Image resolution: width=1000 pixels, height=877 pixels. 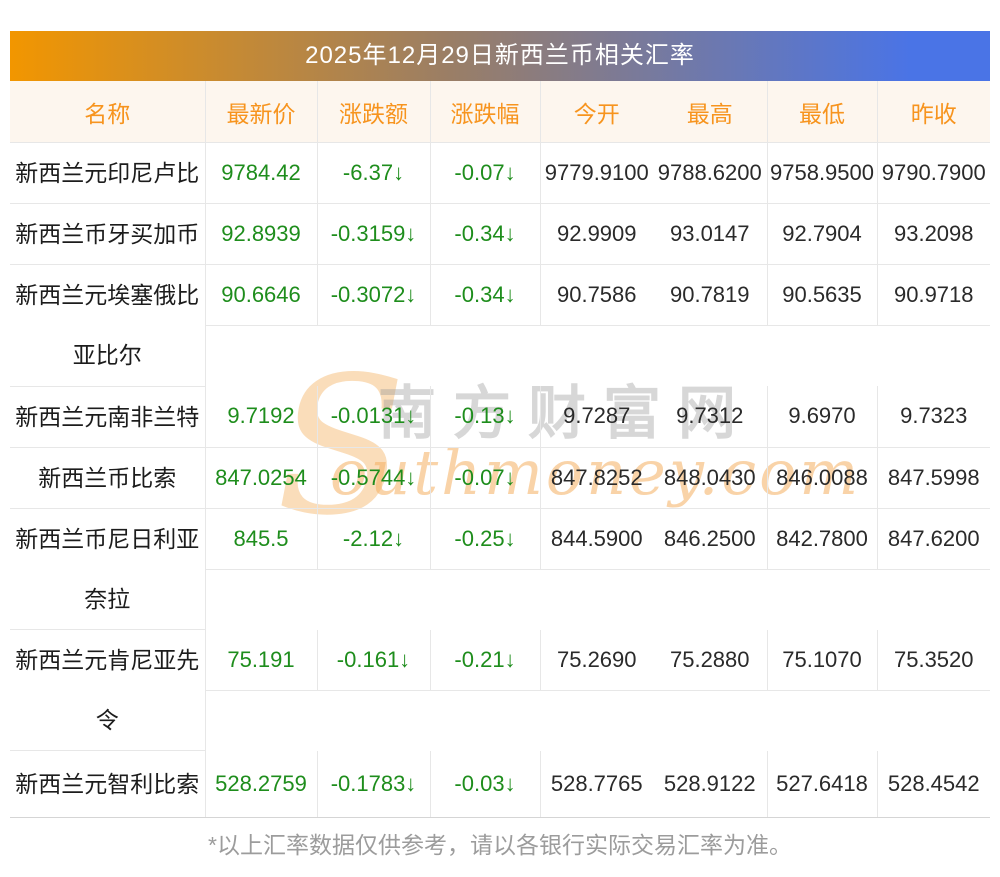 What do you see at coordinates (374, 112) in the screenshot?
I see `column-header-change: 涨跌额` at bounding box center [374, 112].